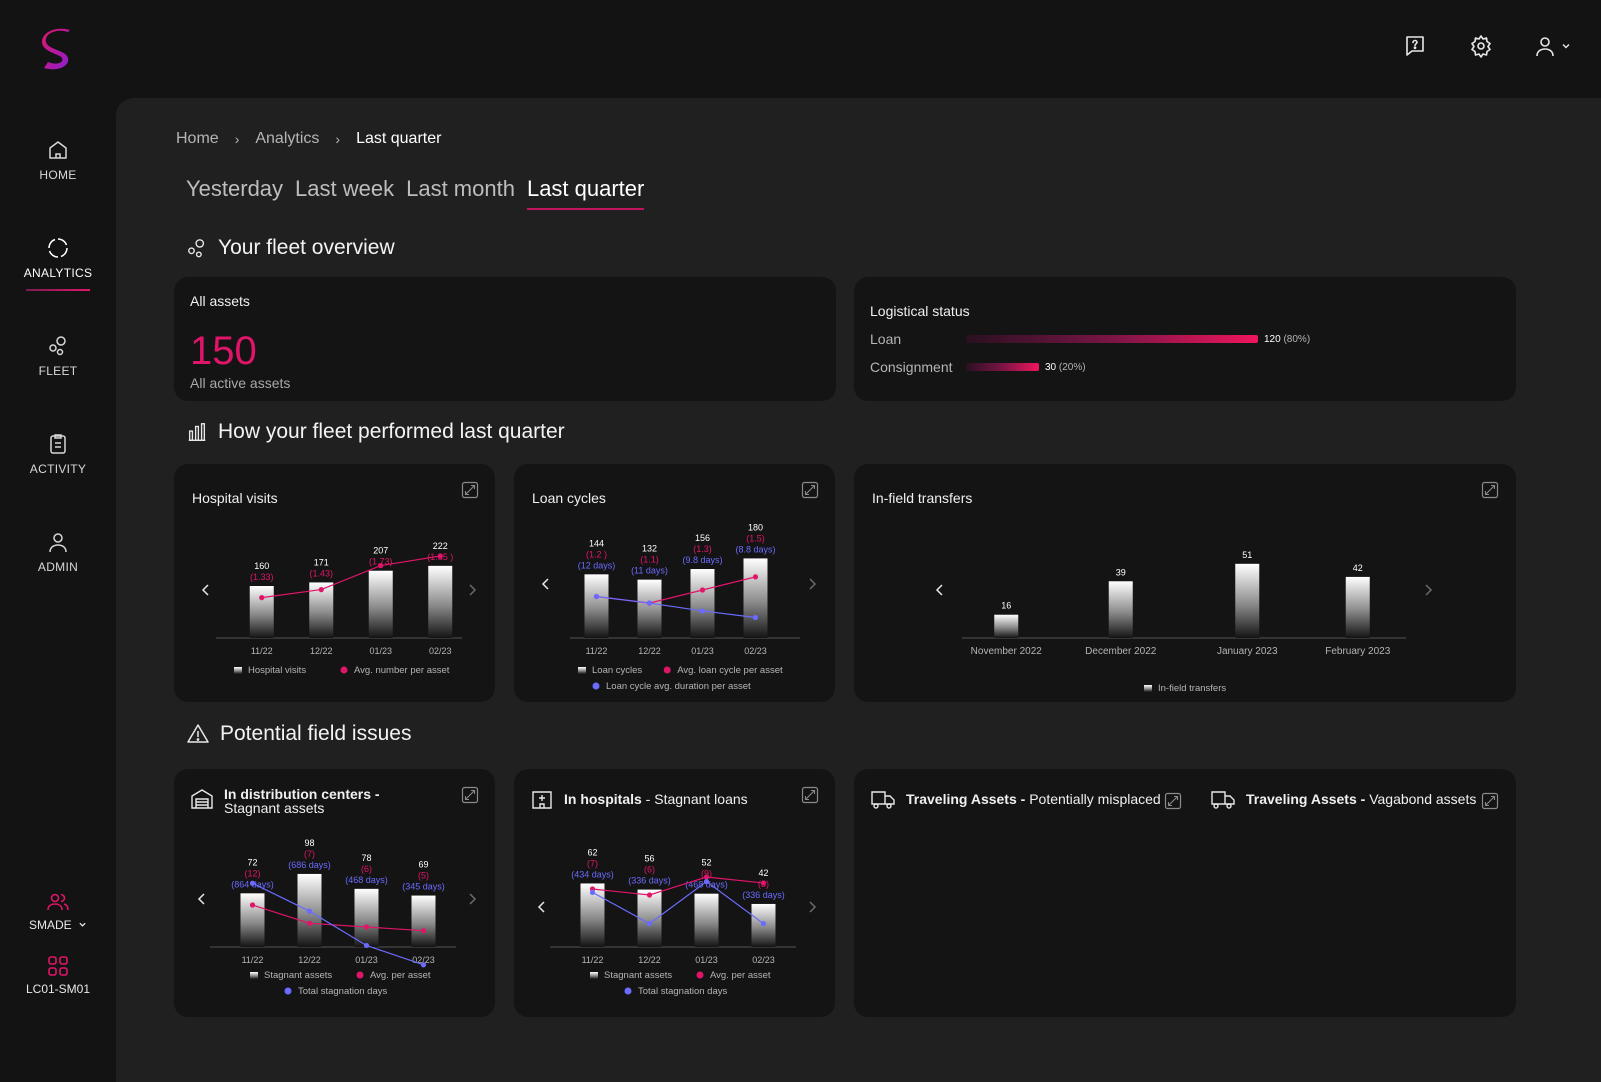  What do you see at coordinates (1015, 799) in the screenshot?
I see `card-title-misplaced: Traveling Assets - Potentially misplaced` at bounding box center [1015, 799].